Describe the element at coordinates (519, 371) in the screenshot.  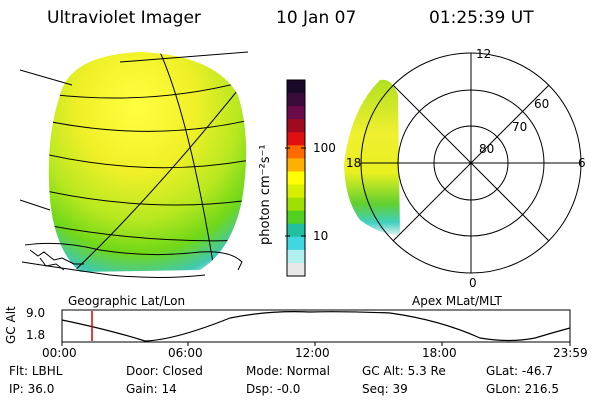
I see `status-glat: GLat: -46.7` at that location.